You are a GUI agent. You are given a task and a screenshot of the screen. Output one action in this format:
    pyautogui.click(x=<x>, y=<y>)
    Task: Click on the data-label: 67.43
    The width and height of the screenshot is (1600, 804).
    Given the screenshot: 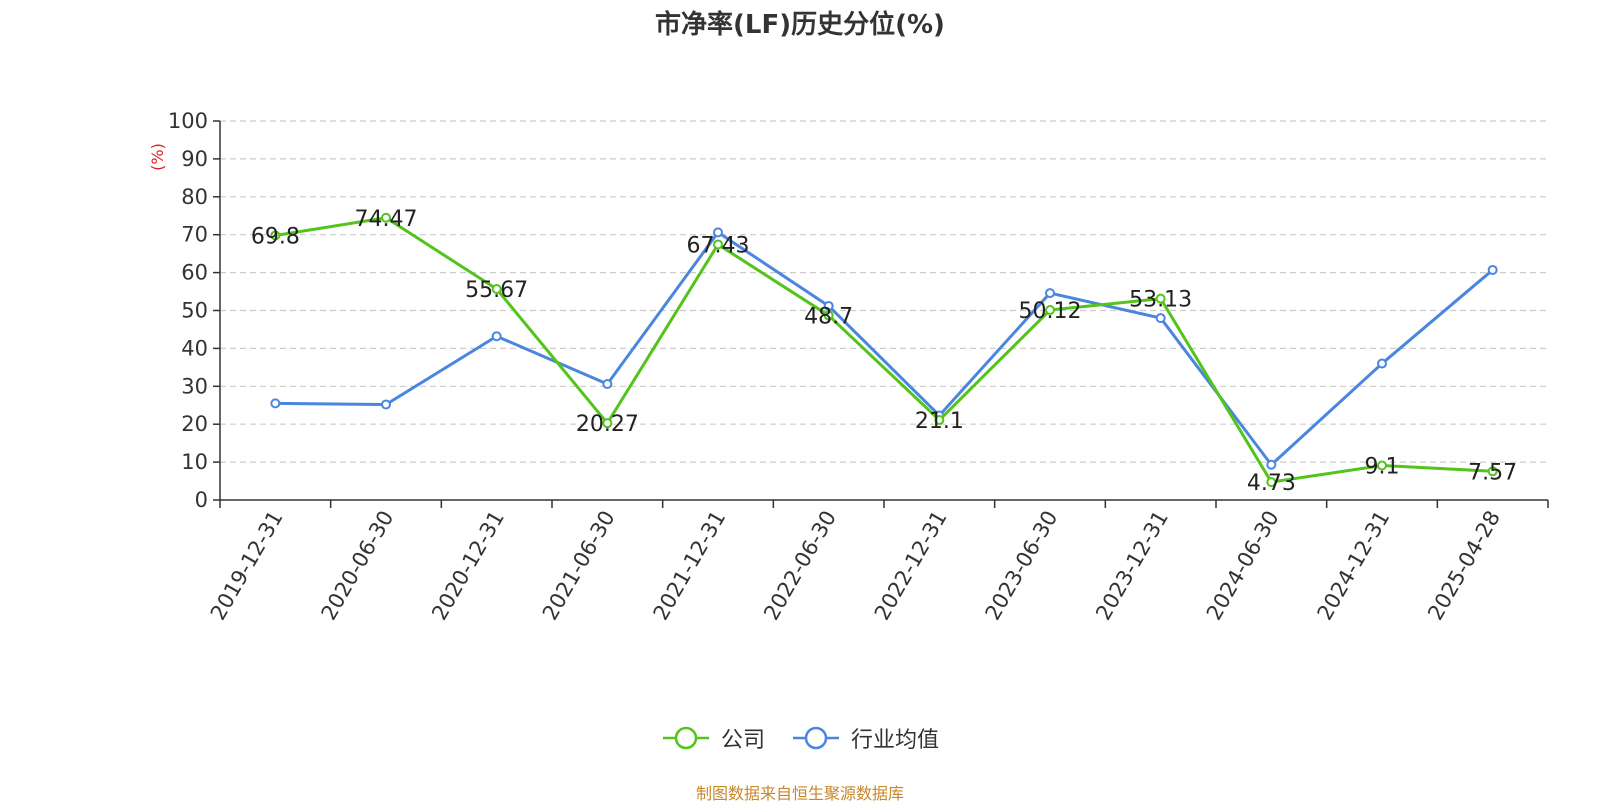 What is the action you would take?
    pyautogui.click(x=718, y=245)
    